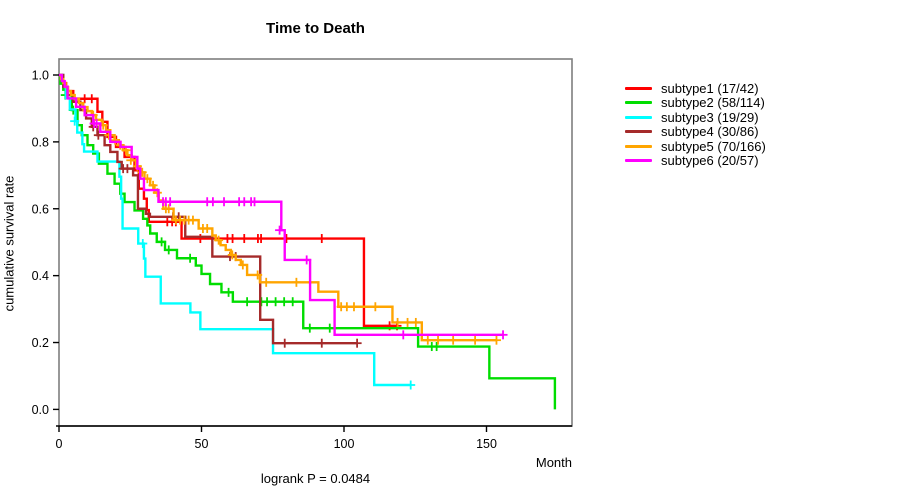 This screenshot has height=500, width=900. I want to click on legend-item-subtype2: subtype2 (58/114), so click(695, 103).